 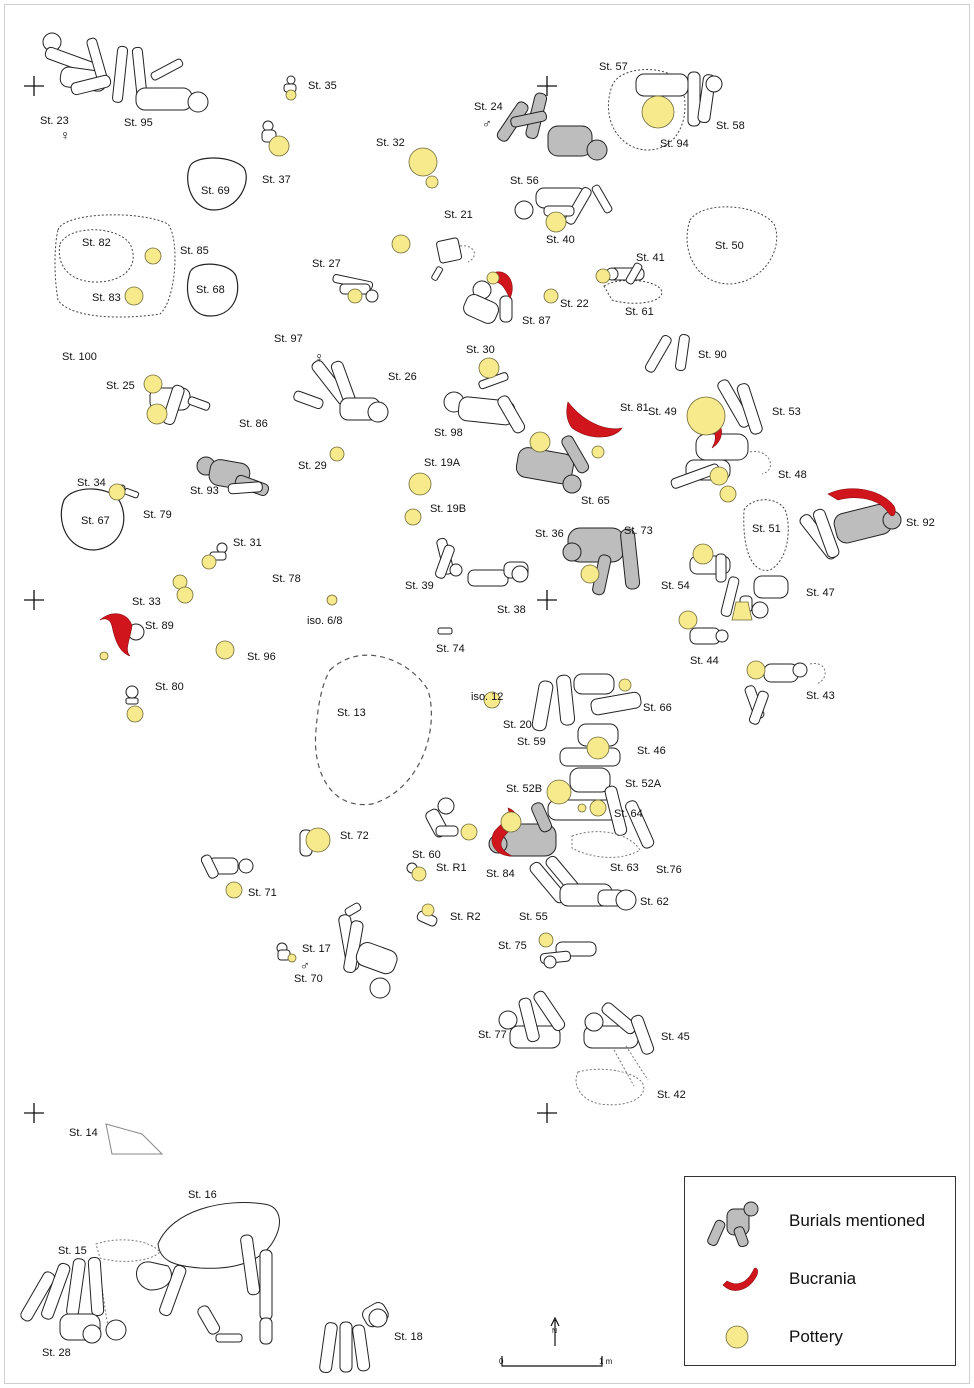 What do you see at coordinates (633, 291) in the screenshot?
I see `pit-st61` at bounding box center [633, 291].